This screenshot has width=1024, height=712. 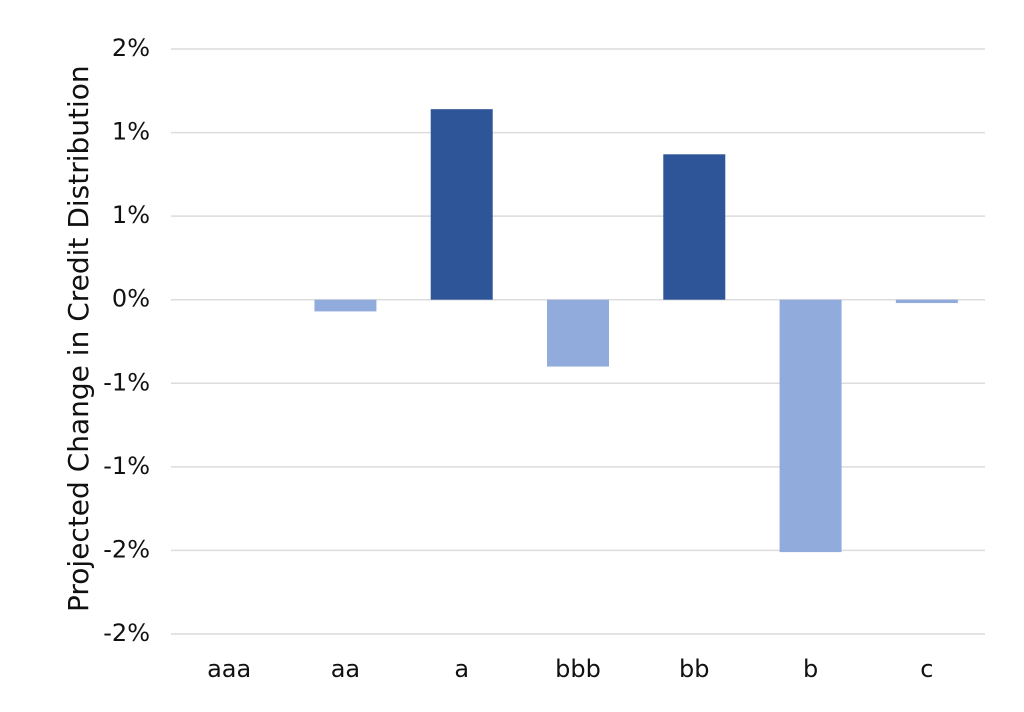 What do you see at coordinates (461, 669) in the screenshot?
I see `x-tick-label: a` at bounding box center [461, 669].